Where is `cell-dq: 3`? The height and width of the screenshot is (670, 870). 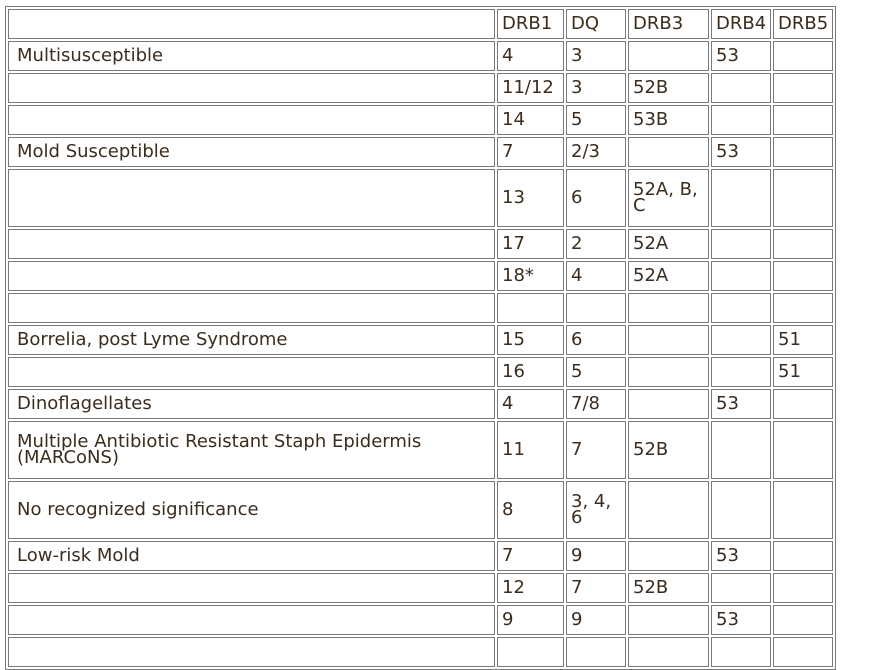
cell-dq: 3 is located at coordinates (596, 56).